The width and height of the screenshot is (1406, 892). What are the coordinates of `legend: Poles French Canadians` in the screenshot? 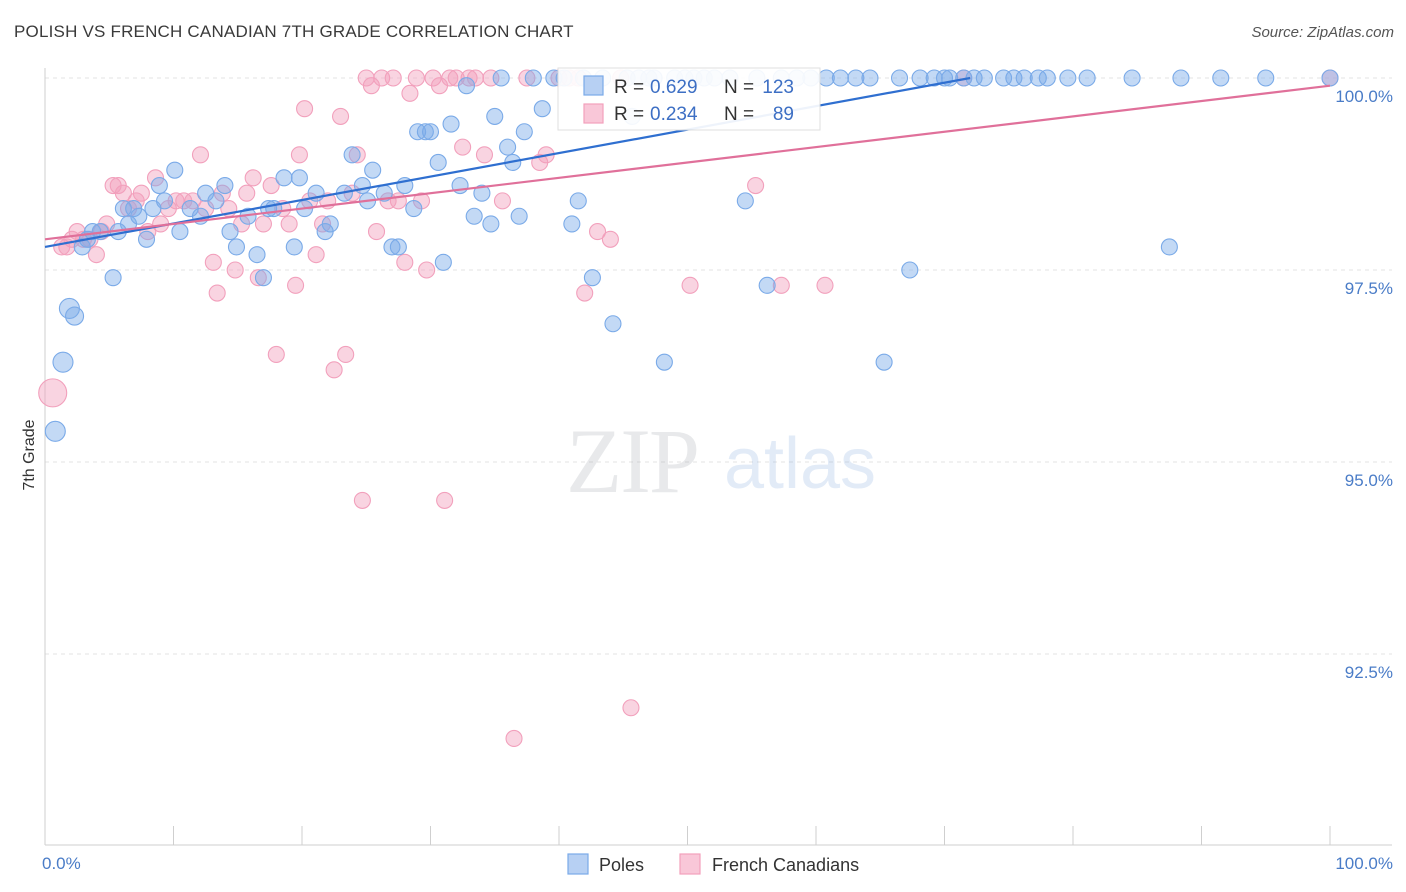 It's located at (713, 864).